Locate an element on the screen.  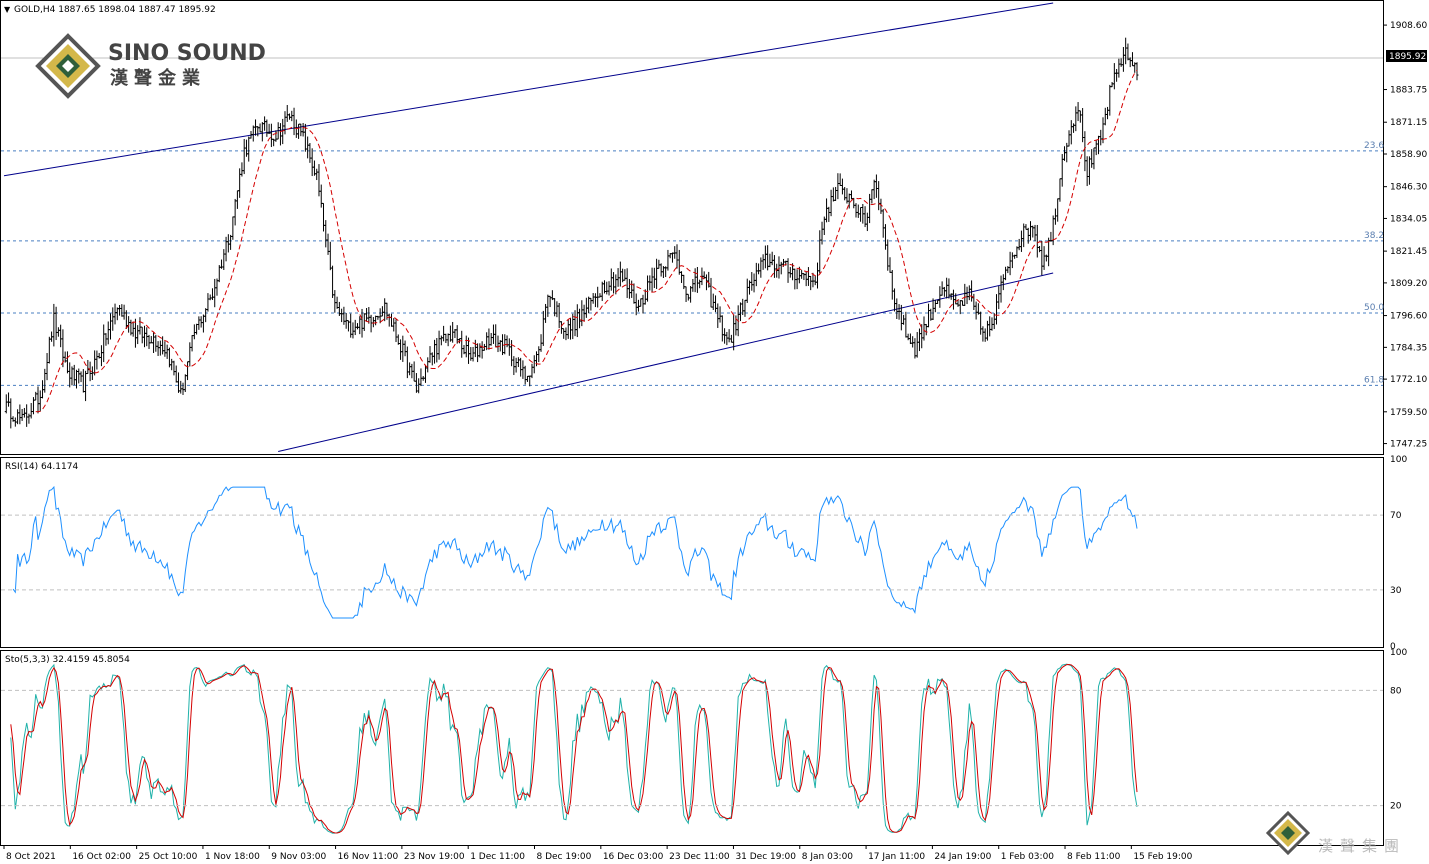
symbol-info: GOLD,H4 1887.65 1898.04 1887.47 1895.92 is located at coordinates (115, 10).